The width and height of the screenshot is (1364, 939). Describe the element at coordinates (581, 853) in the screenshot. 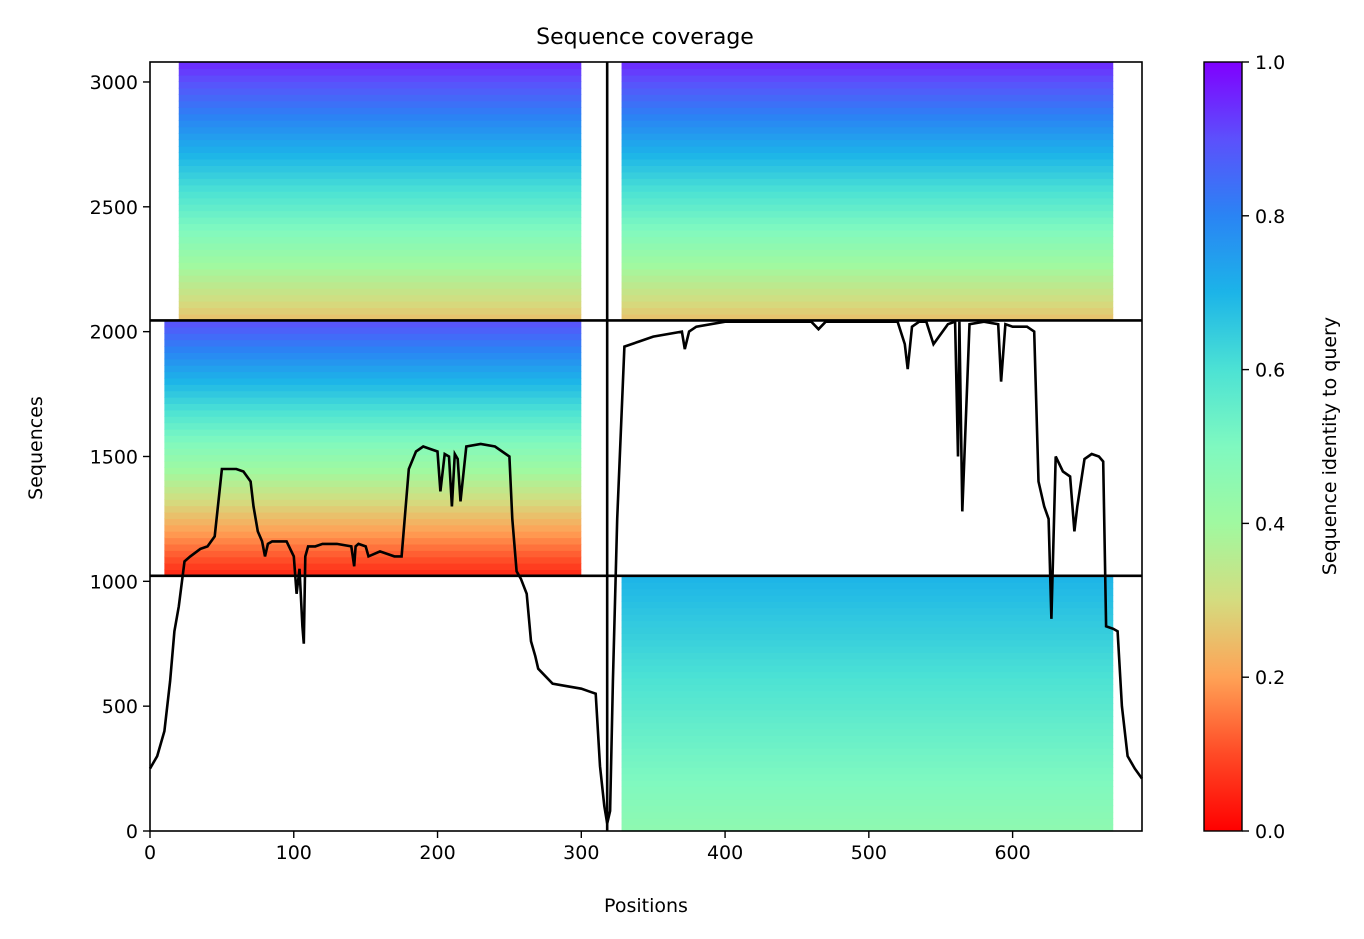

I see `x-tick-label: 300` at that location.